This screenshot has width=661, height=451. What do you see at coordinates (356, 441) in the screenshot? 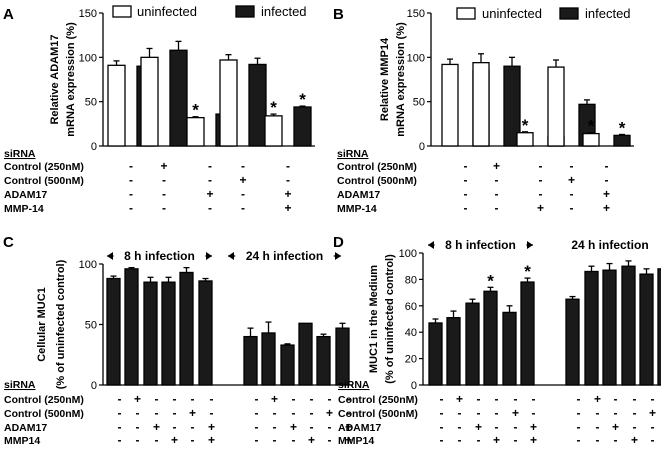
I see `panel-d-sirna-row-label: MMP14` at bounding box center [356, 441].